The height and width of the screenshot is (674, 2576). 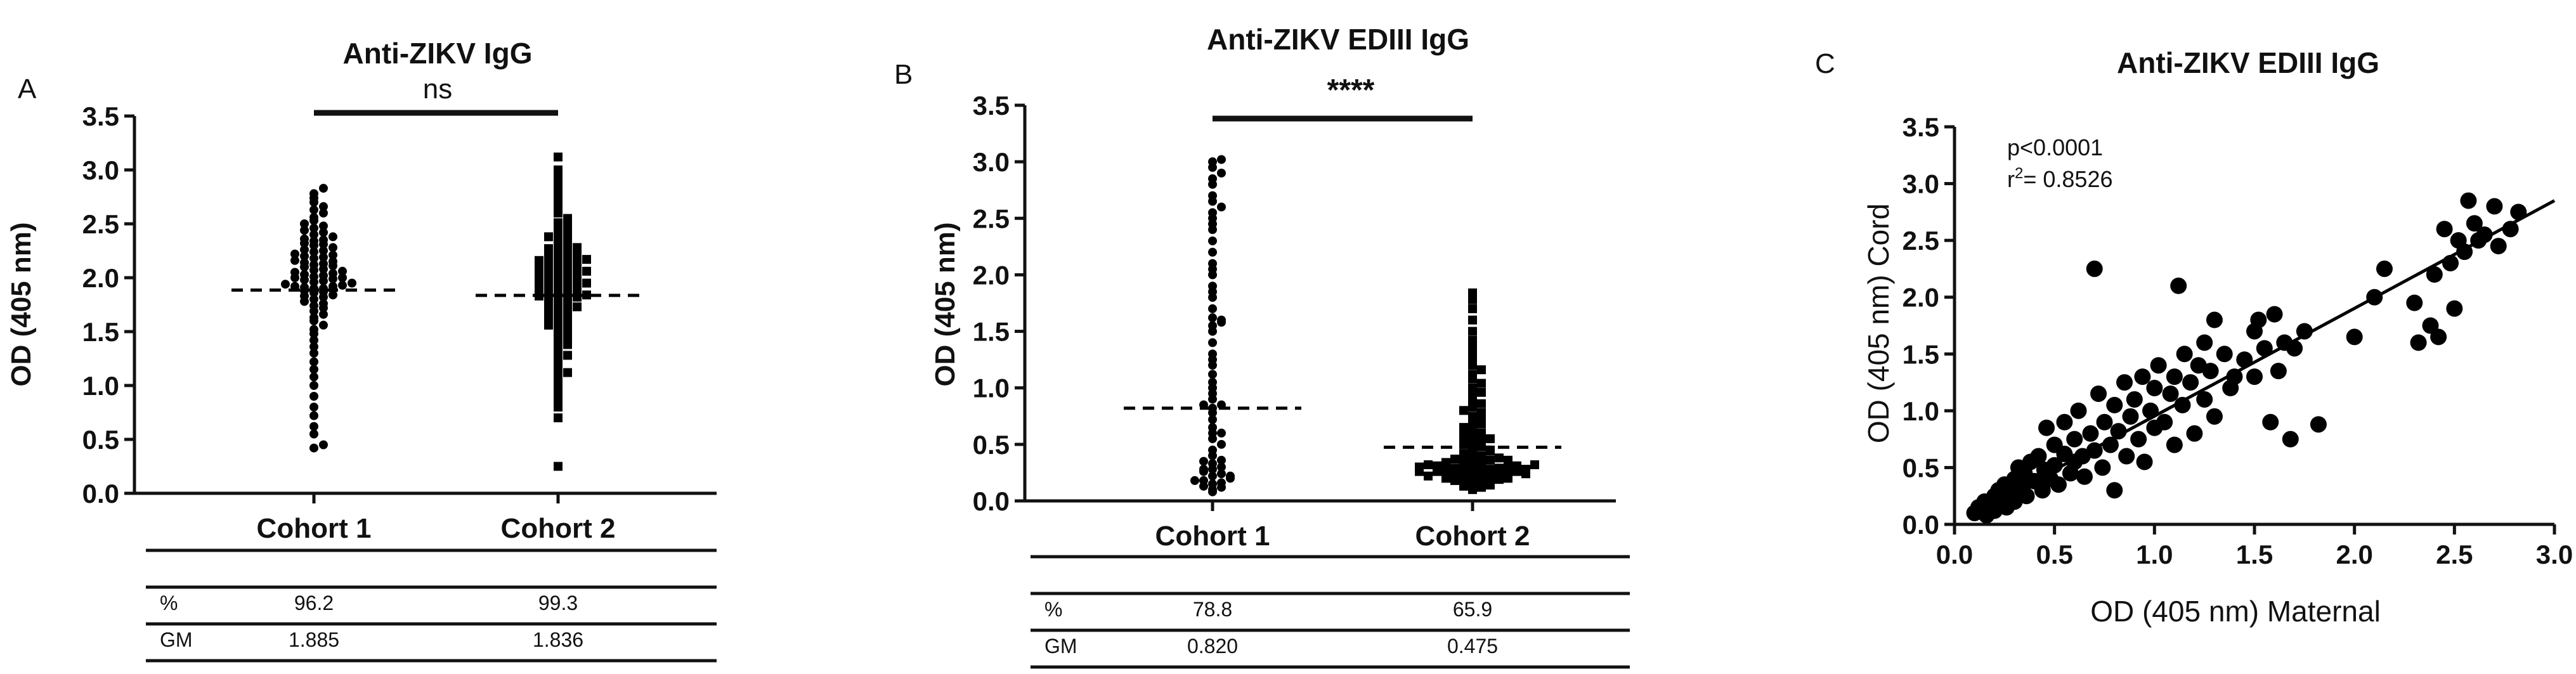 What do you see at coordinates (992, 218) in the screenshot?
I see `y-tick-label: 2.5` at bounding box center [992, 218].